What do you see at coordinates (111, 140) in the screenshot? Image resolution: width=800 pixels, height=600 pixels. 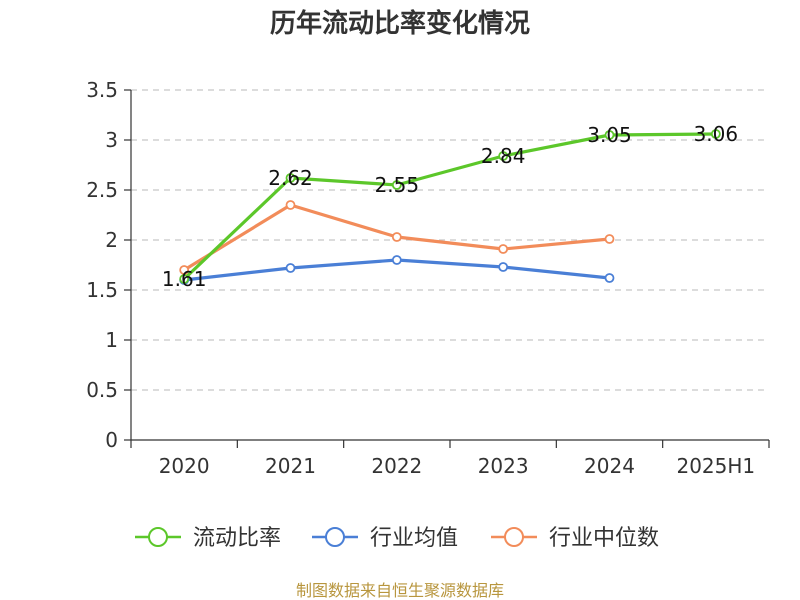 I see `y-tick-label: 3` at bounding box center [111, 140].